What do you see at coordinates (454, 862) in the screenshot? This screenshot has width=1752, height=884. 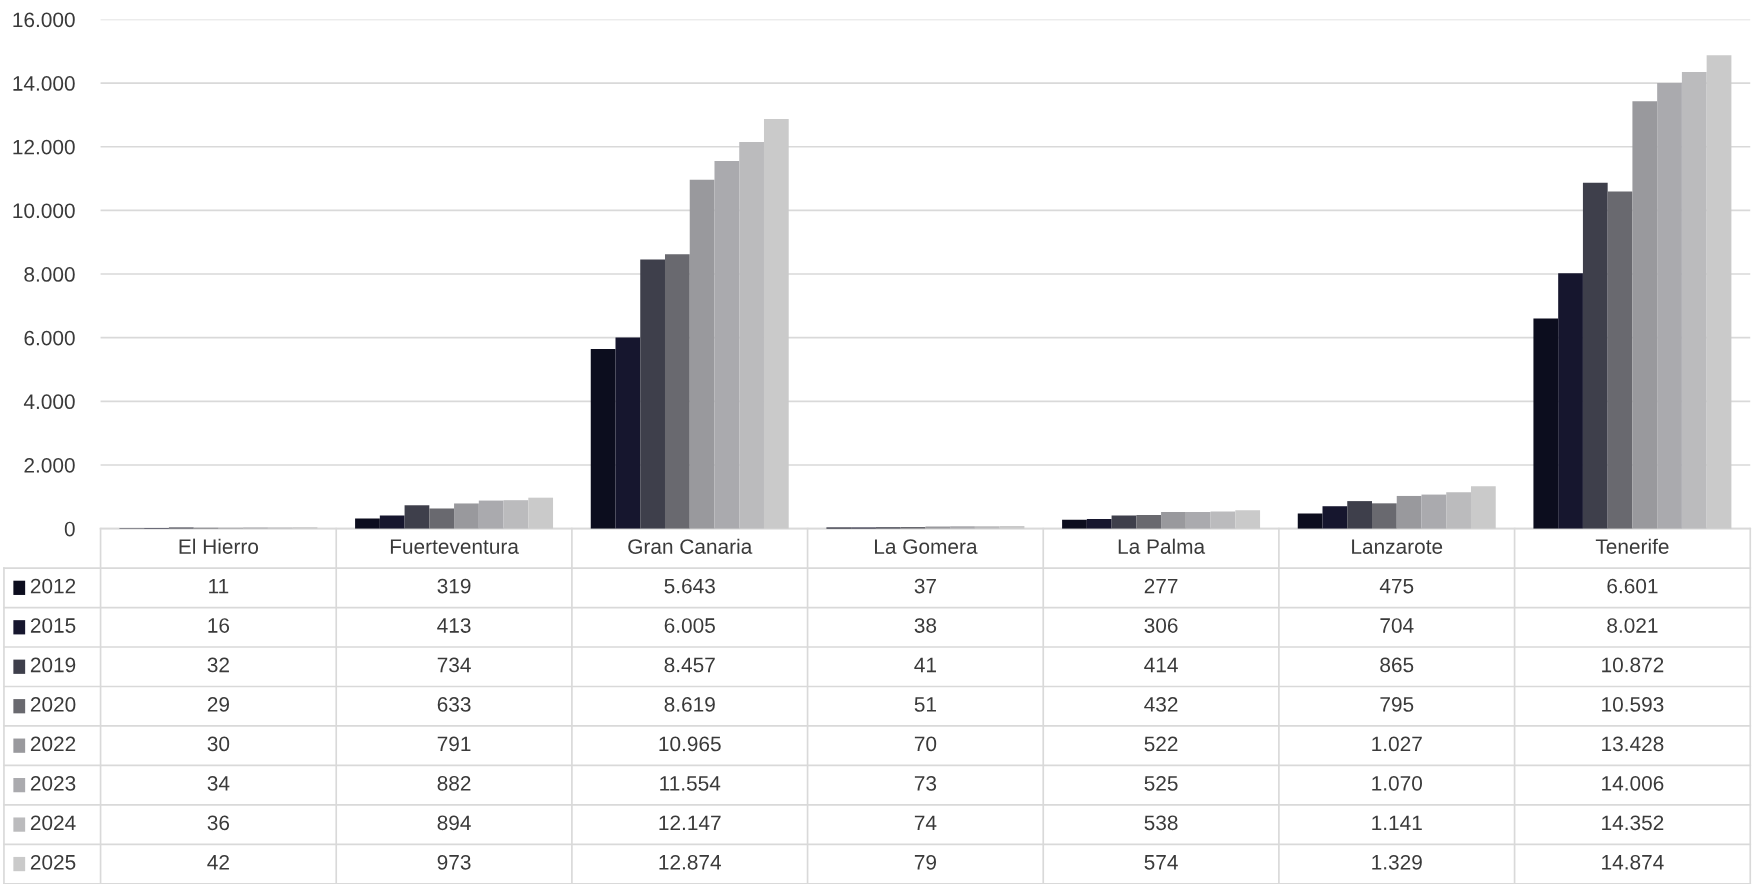 I see `data-label: 973` at bounding box center [454, 862].